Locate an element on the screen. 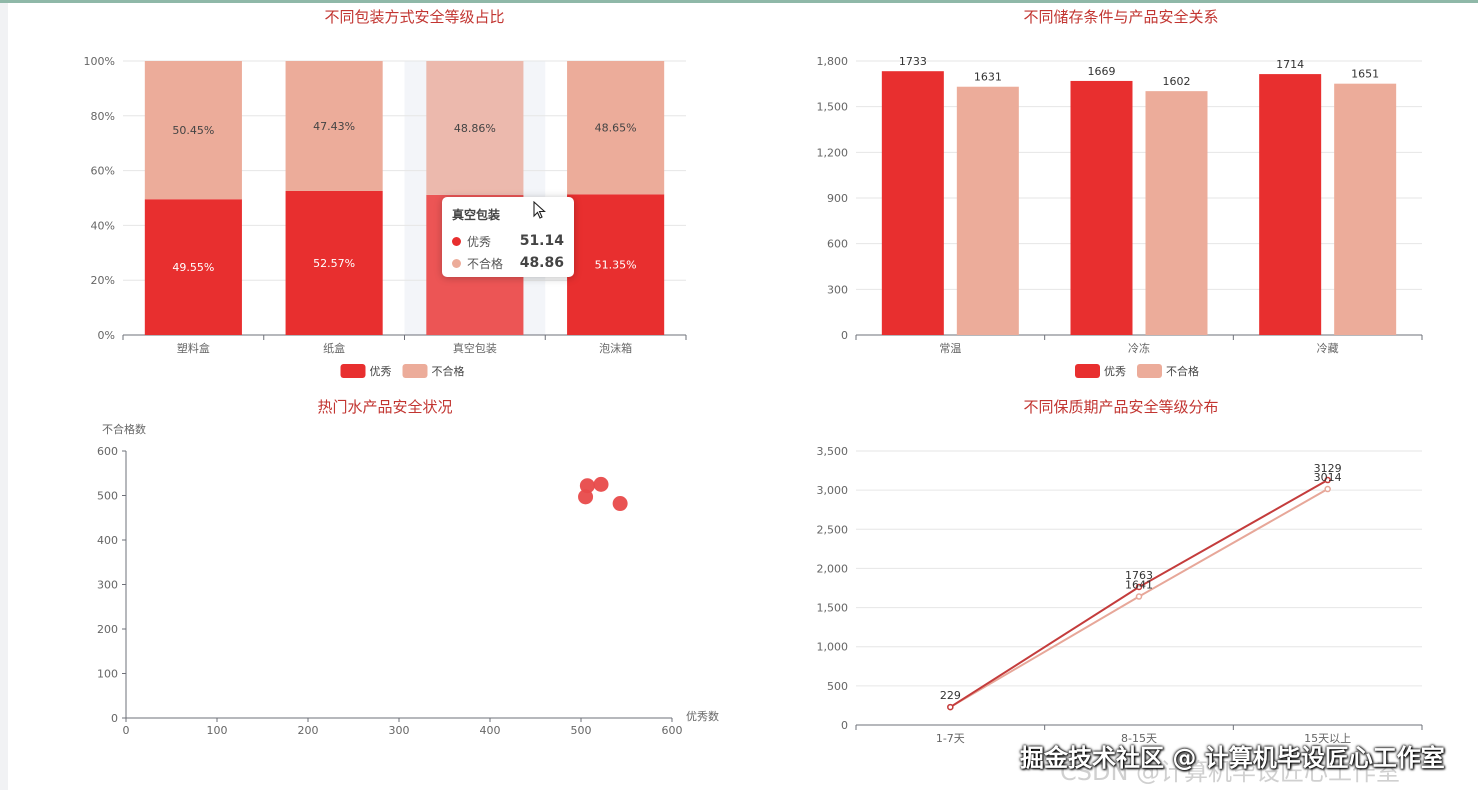  x-tick-label: 400 is located at coordinates (490, 730).